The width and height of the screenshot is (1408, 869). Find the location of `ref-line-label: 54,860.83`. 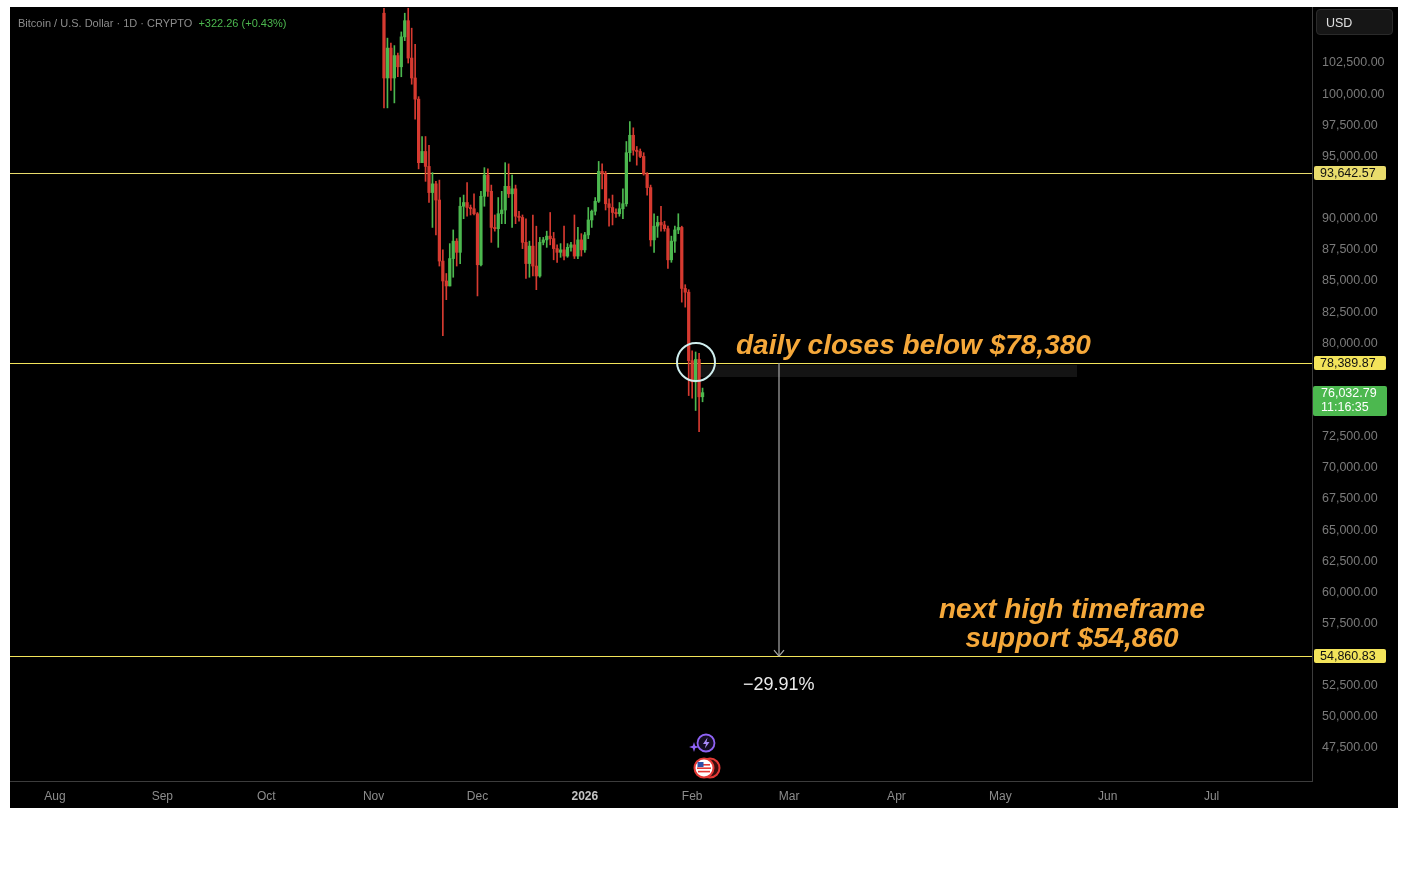

ref-line-label: 54,860.83 is located at coordinates (1350, 656).